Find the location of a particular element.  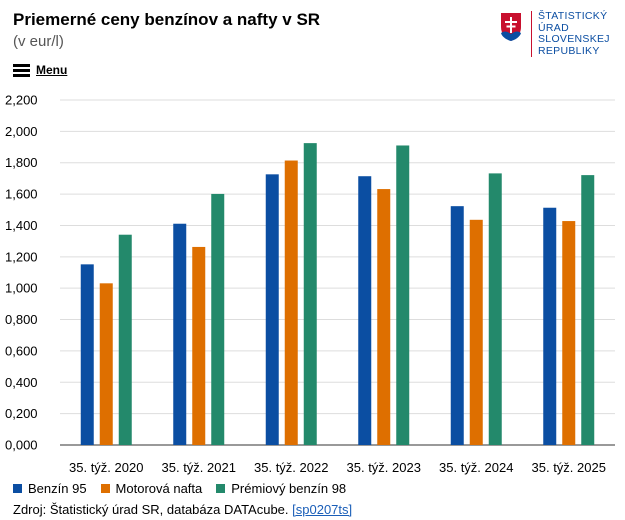

source-link: [sp0207ts] is located at coordinates (322, 509).